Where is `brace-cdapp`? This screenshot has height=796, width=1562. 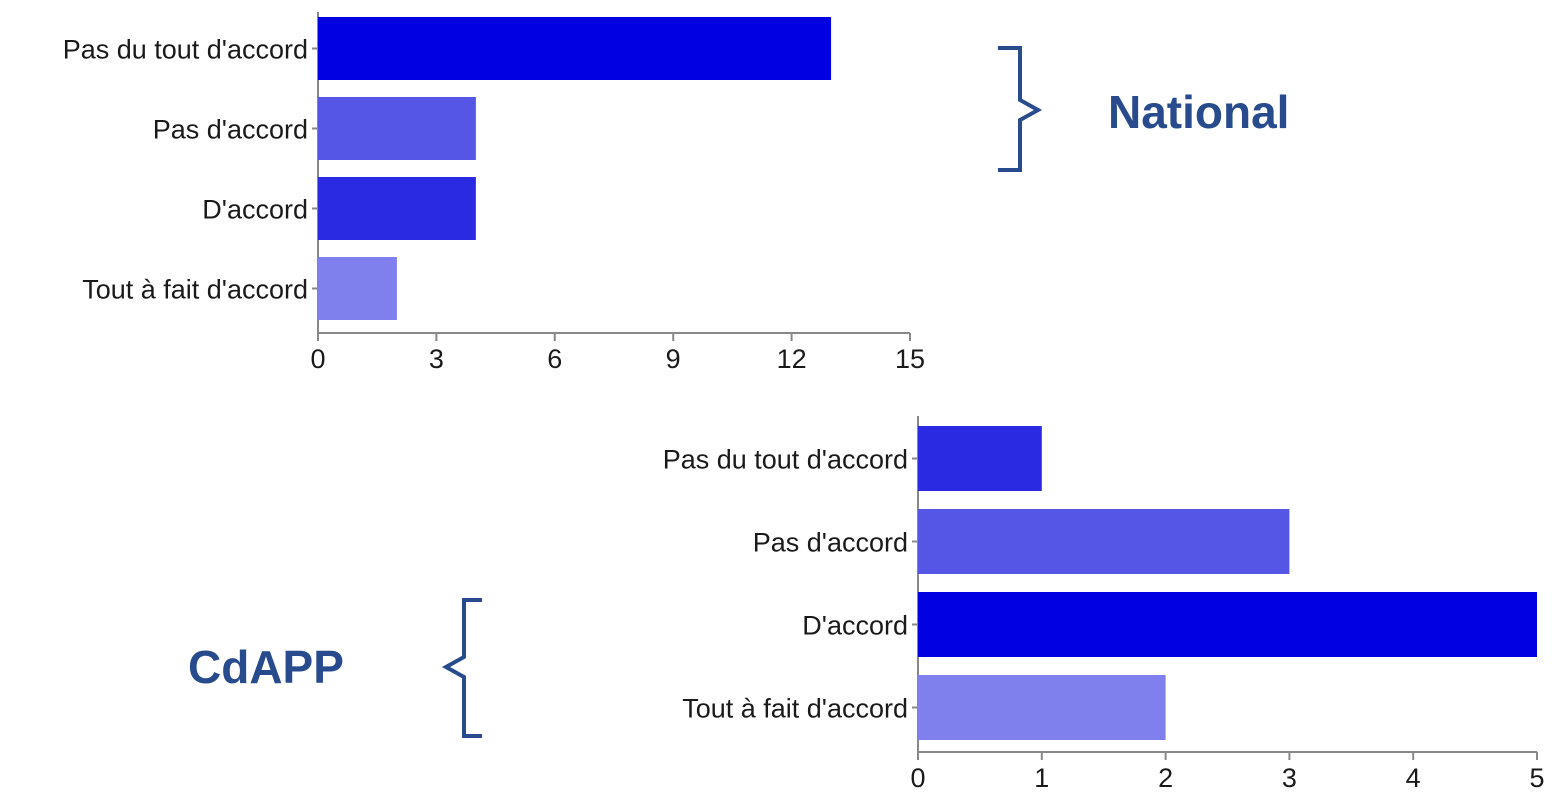
brace-cdapp is located at coordinates (461, 668).